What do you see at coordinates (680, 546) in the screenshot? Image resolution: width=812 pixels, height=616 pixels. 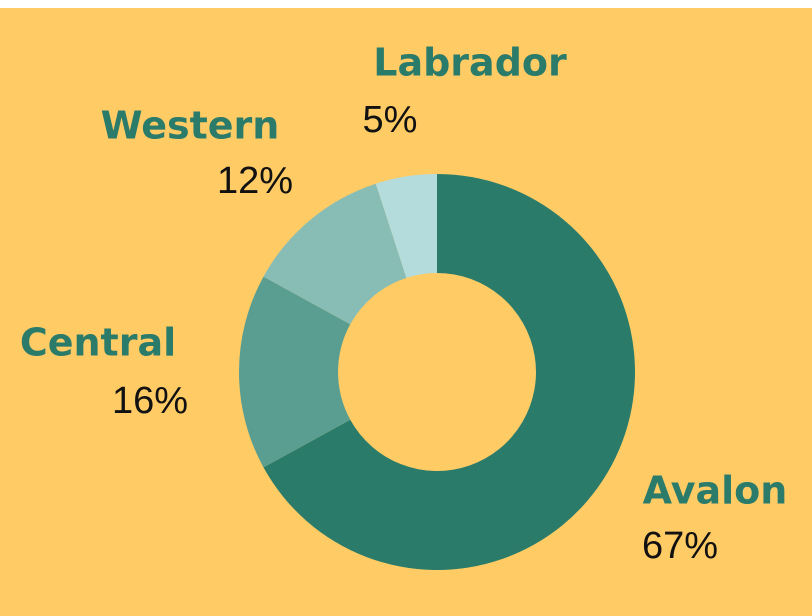 I see `slice-value-label: 67%` at bounding box center [680, 546].